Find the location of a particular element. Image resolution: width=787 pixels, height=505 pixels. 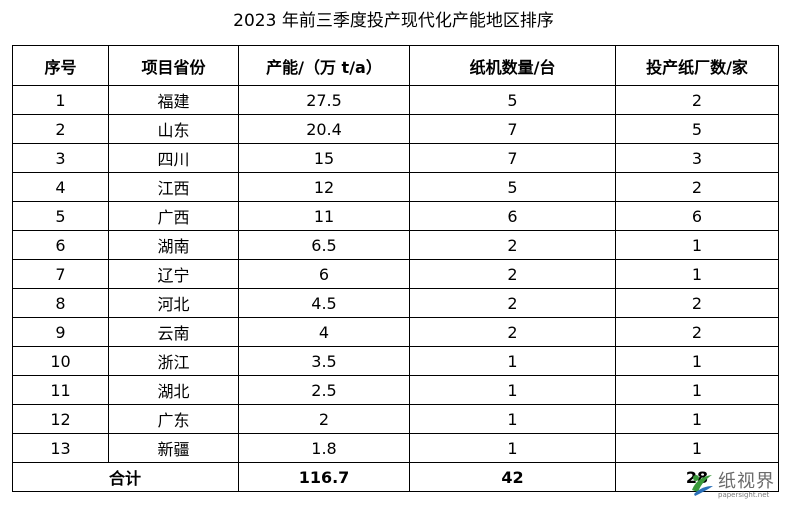

table-row: 8 河北 4.5 2 2 is located at coordinates (395, 303).